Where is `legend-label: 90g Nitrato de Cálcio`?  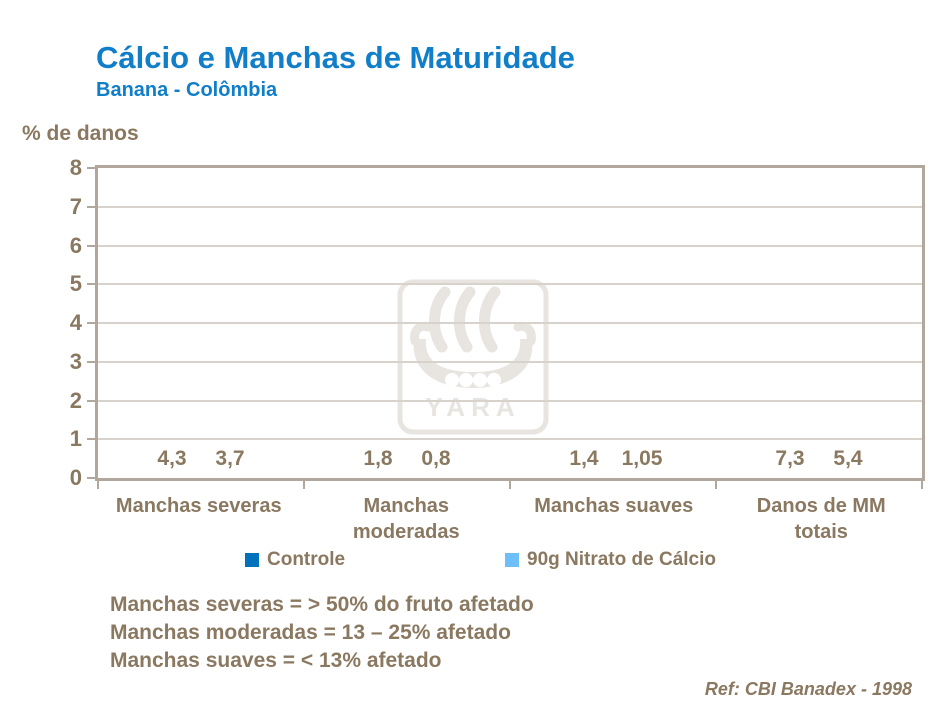
legend-label: 90g Nitrato de Cálcio is located at coordinates (621, 559).